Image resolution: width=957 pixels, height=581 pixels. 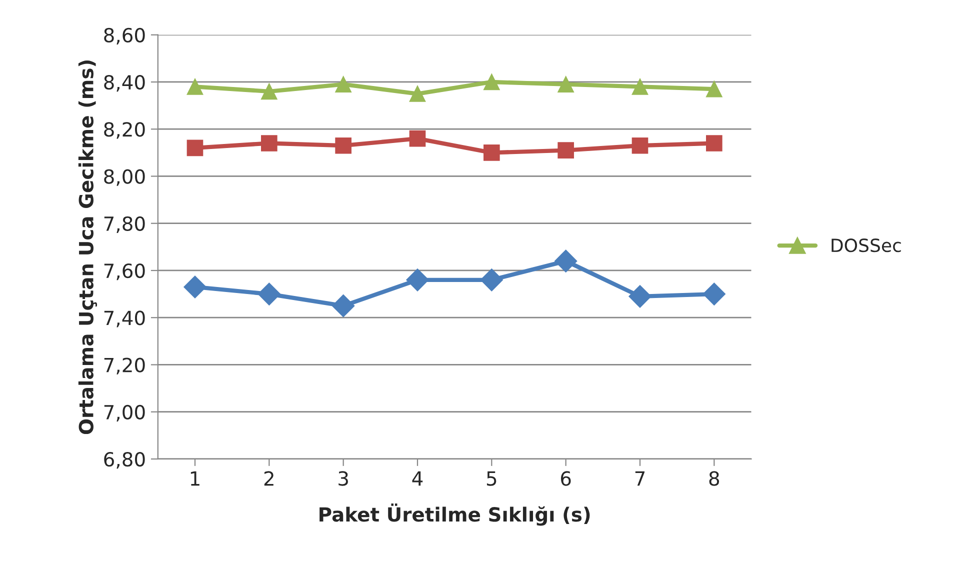 What do you see at coordinates (491, 478) in the screenshot?
I see `x-tick-label: 5` at bounding box center [491, 478].